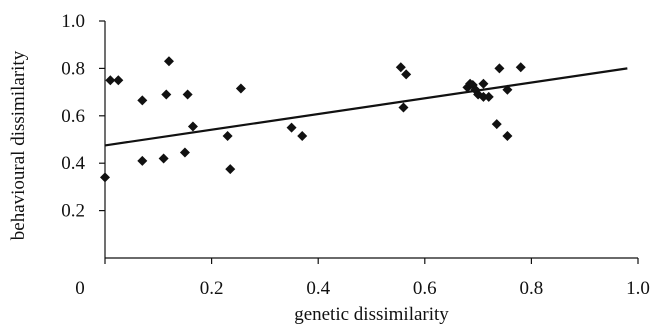  I want to click on x-tick-label: 0, so click(80, 288).